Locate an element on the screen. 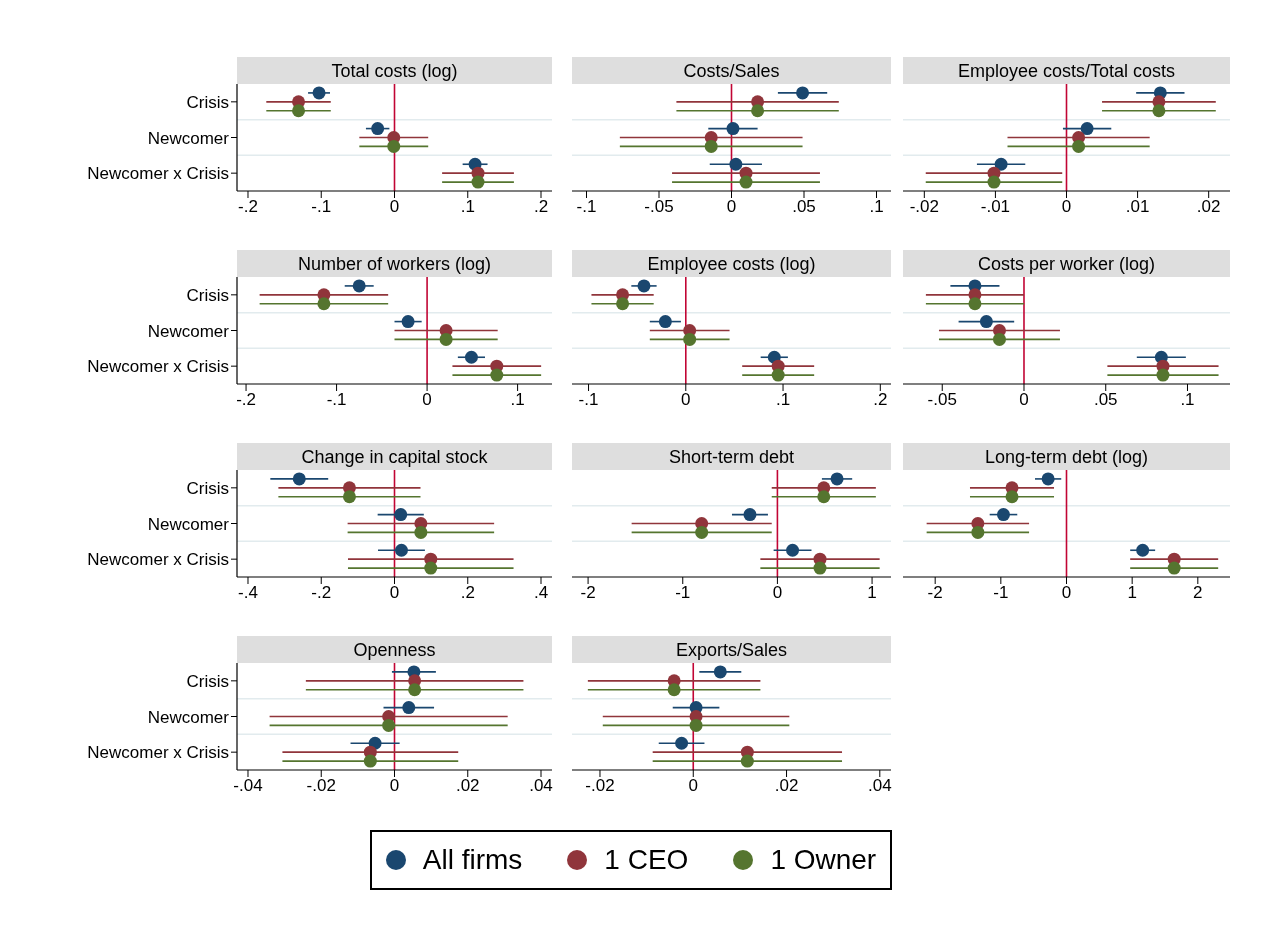 This screenshot has width=1262, height=926. chart-title: Employee costs (log) is located at coordinates (731, 263).